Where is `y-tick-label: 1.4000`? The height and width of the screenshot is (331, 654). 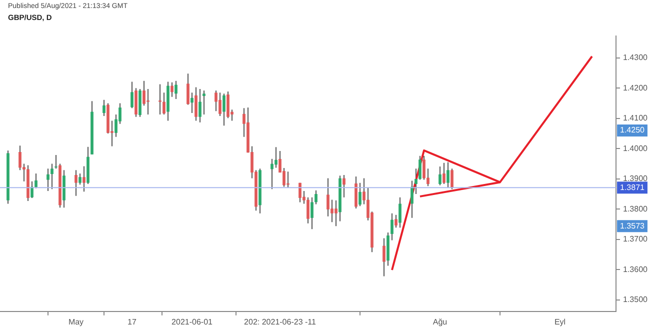
y-tick-label: 1.4000 is located at coordinates (635, 148).